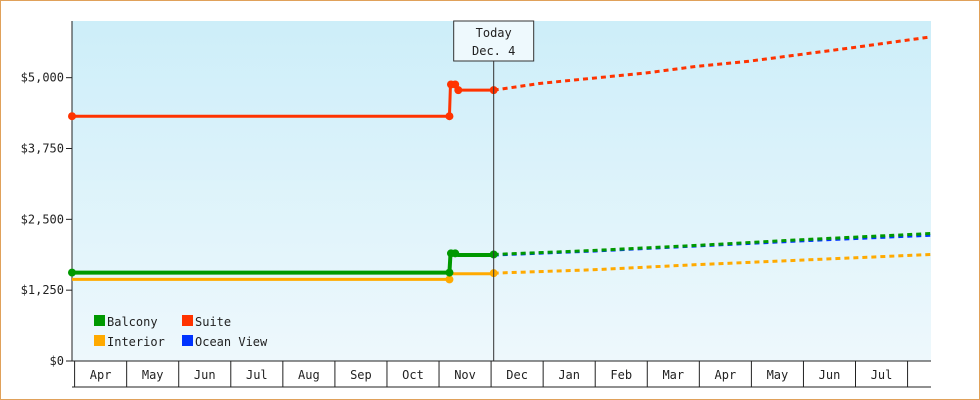  What do you see at coordinates (494, 33) in the screenshot?
I see `today-label: Today` at bounding box center [494, 33].